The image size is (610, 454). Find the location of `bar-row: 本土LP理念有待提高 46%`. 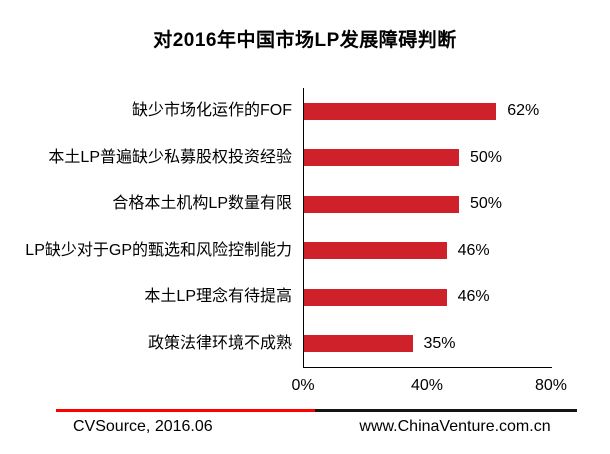

bar-row: 本土LP理念有待提高 46% is located at coordinates (305, 297).